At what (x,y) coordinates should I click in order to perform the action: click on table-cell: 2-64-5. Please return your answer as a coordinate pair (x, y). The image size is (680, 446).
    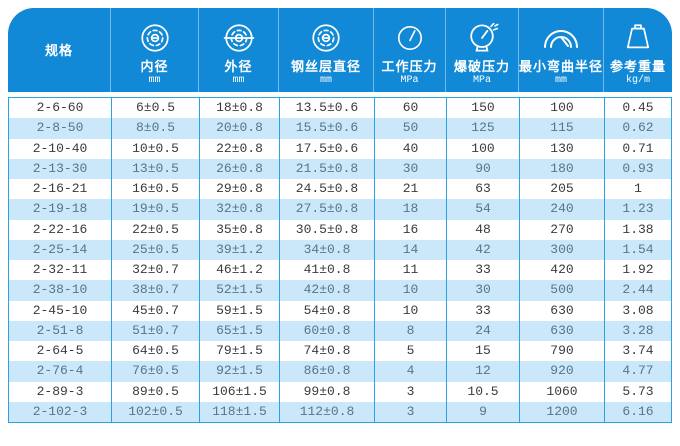
    Looking at the image, I should click on (60, 350).